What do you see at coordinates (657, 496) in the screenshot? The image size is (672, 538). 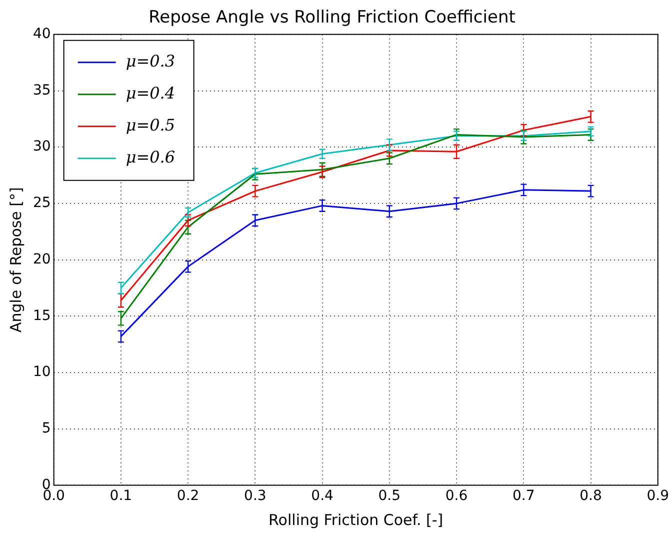 I see `x-tick-label: 0.9` at bounding box center [657, 496].